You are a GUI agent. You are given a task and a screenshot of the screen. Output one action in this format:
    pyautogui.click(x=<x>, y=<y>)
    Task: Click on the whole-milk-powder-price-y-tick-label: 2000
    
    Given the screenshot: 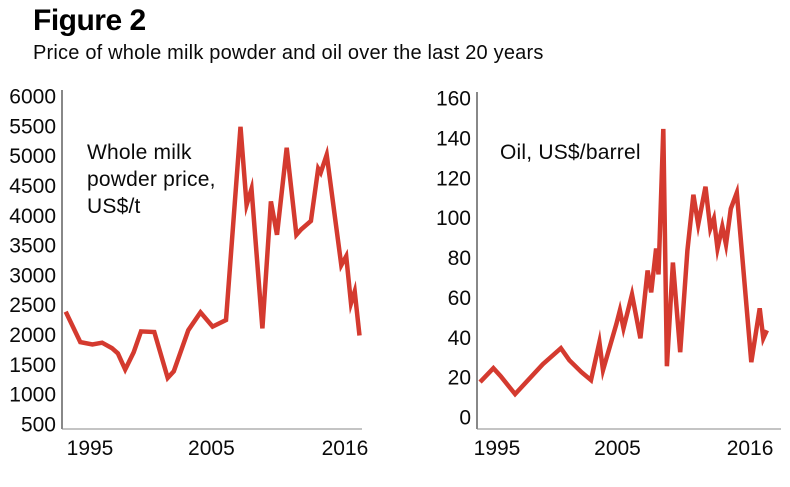 What is the action you would take?
    pyautogui.click(x=32, y=335)
    